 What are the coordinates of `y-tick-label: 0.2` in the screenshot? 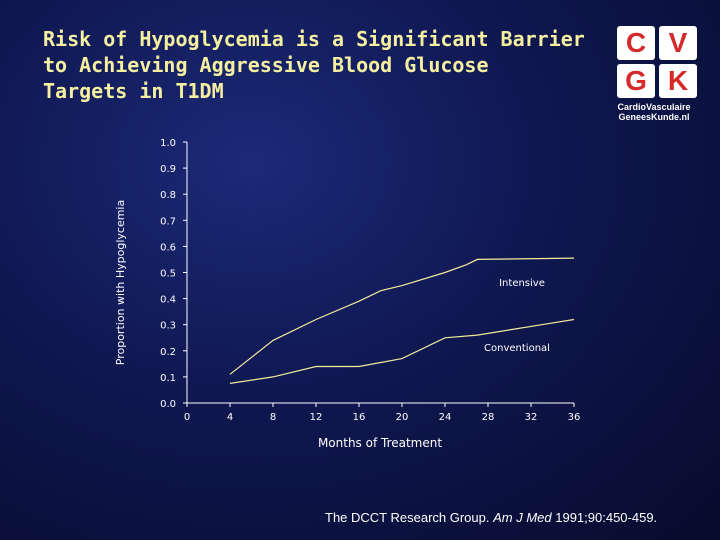 It's located at (168, 352).